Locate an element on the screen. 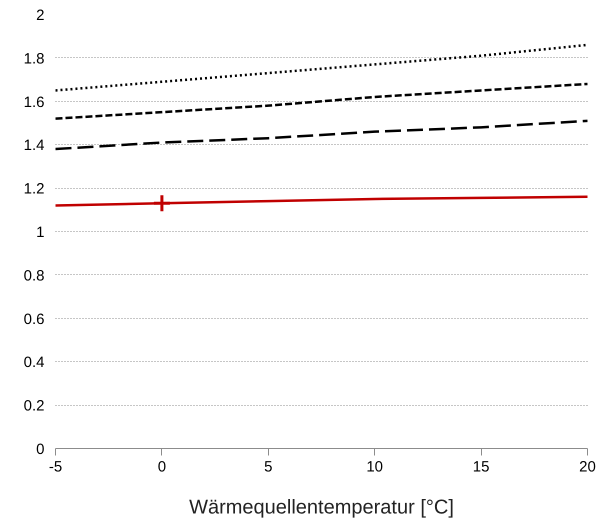 The height and width of the screenshot is (521, 601). x-tick-label: 10 is located at coordinates (375, 467).